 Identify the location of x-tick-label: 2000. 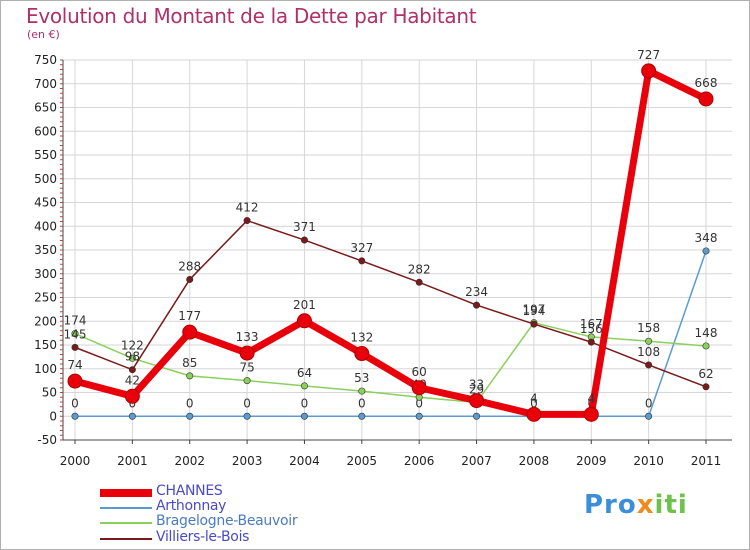
(75, 461).